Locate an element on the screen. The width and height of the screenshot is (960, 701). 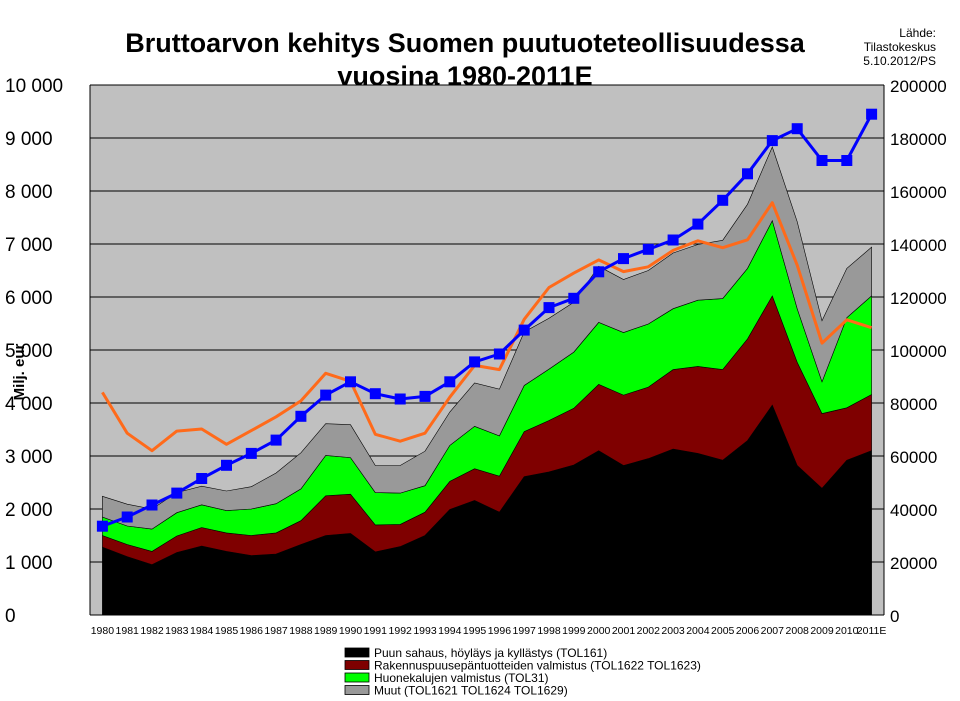
source-line2: Tilastokeskus is located at coordinates (900, 47).